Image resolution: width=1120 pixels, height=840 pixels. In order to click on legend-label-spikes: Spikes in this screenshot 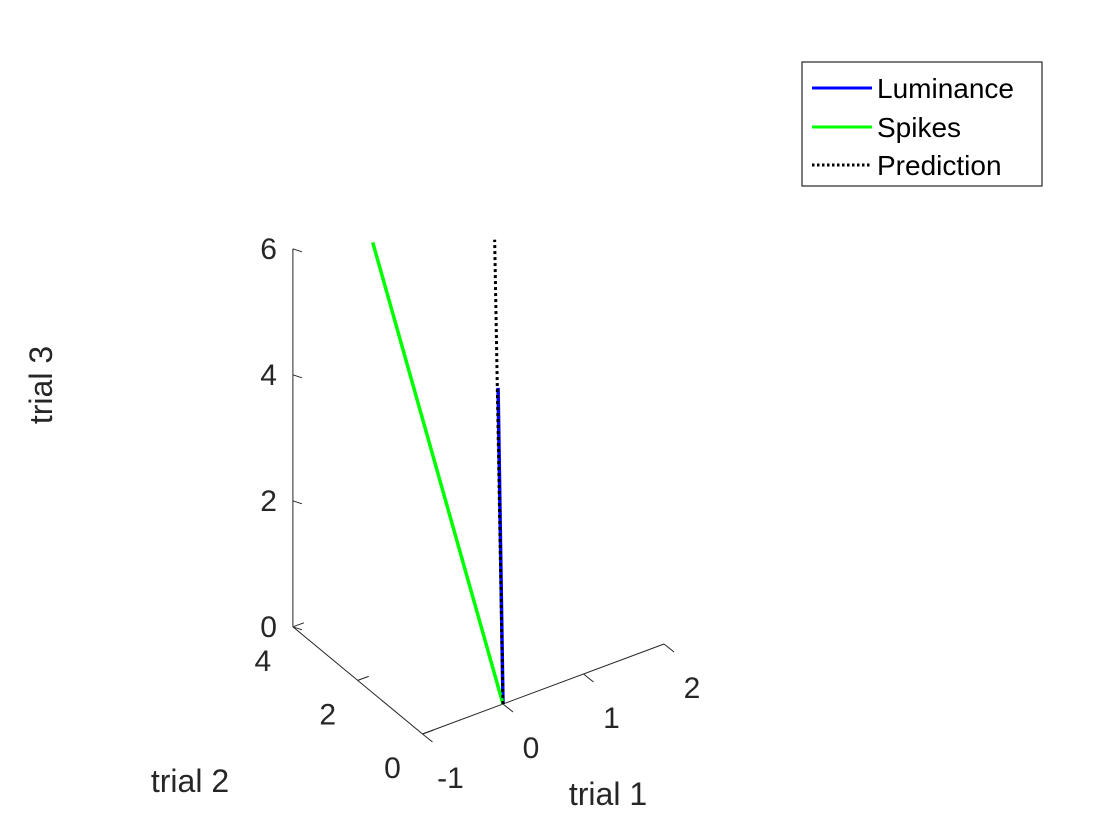, I will do `click(919, 127)`.